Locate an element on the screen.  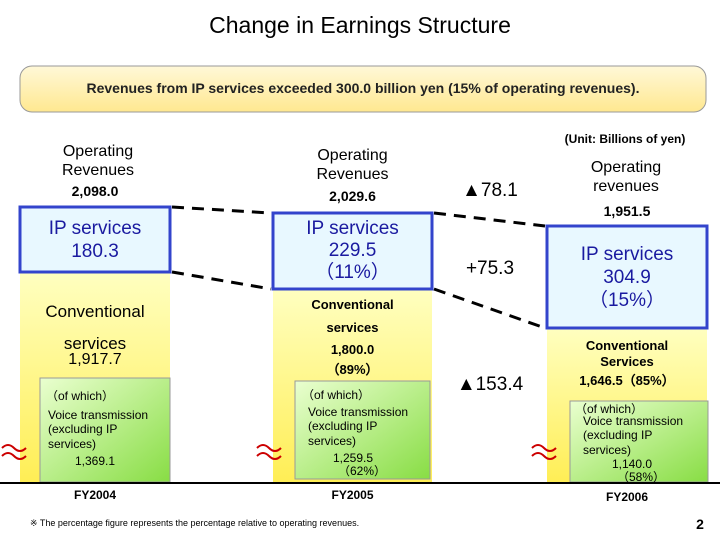
title: Change in Earnings Structure is located at coordinates (360, 25).